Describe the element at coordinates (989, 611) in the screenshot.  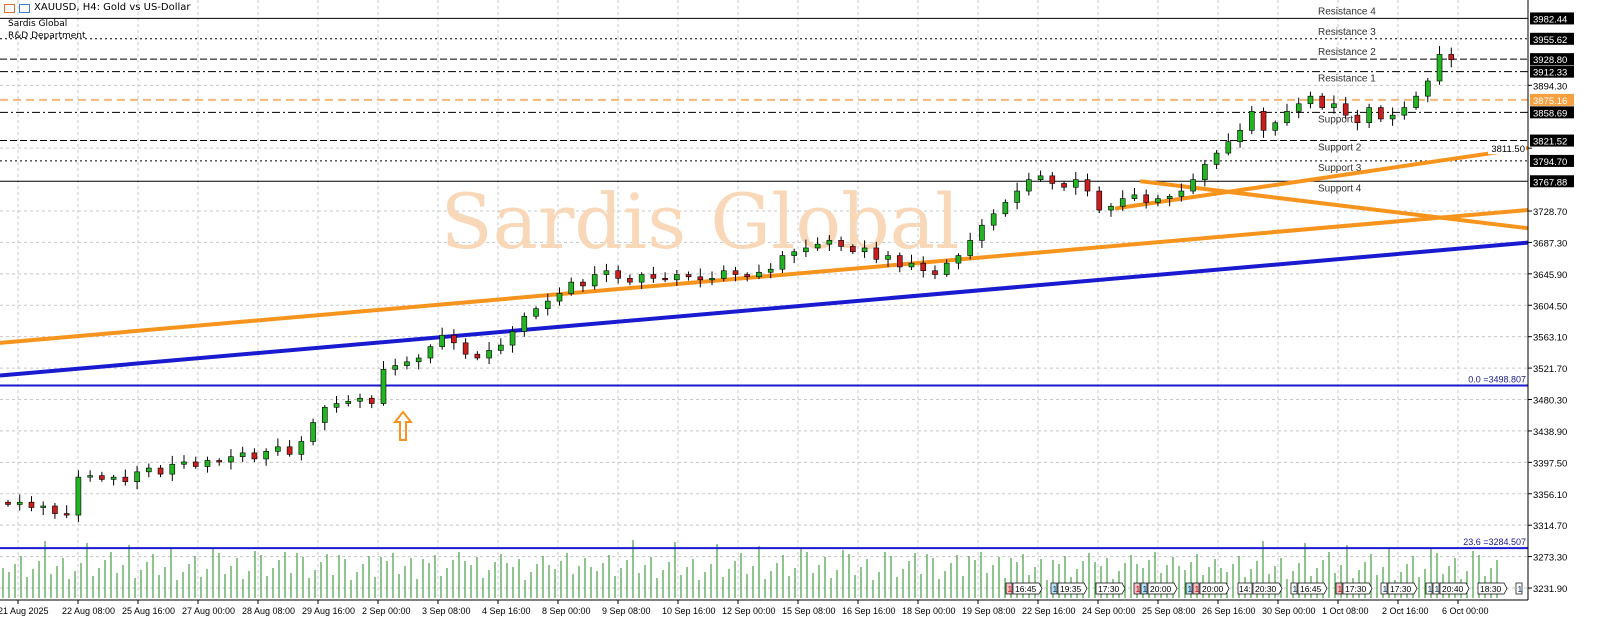
I see `time-tick-label: 19 Sep 08:00` at that location.